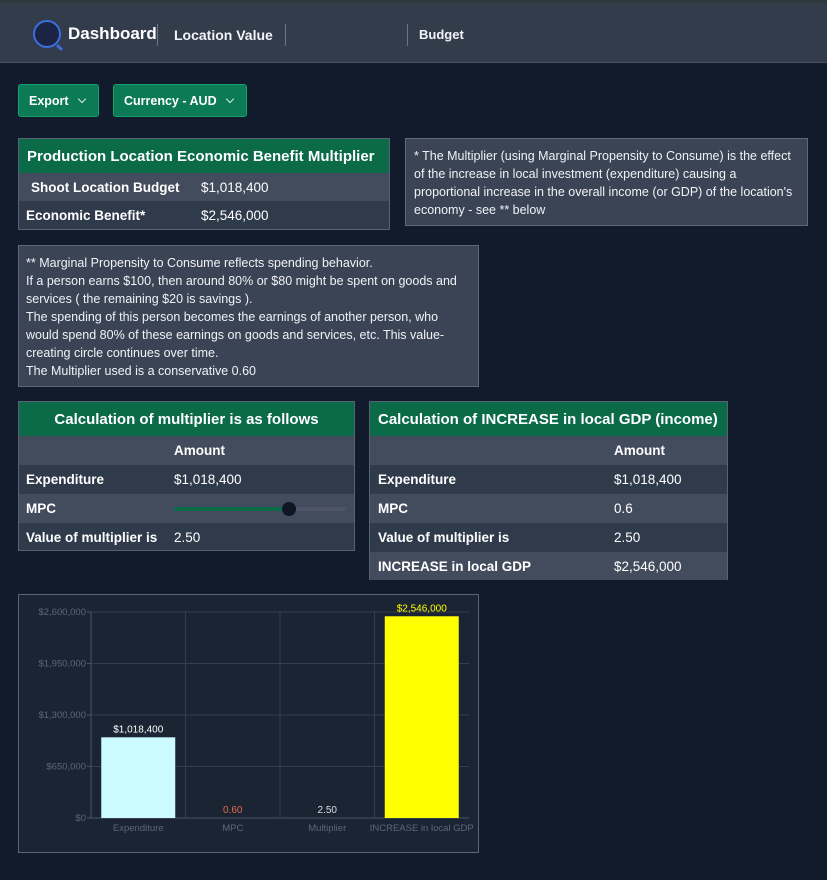 The height and width of the screenshot is (880, 827). What do you see at coordinates (422, 828) in the screenshot?
I see `x-tick-label: INCREASE in local GDP` at bounding box center [422, 828].